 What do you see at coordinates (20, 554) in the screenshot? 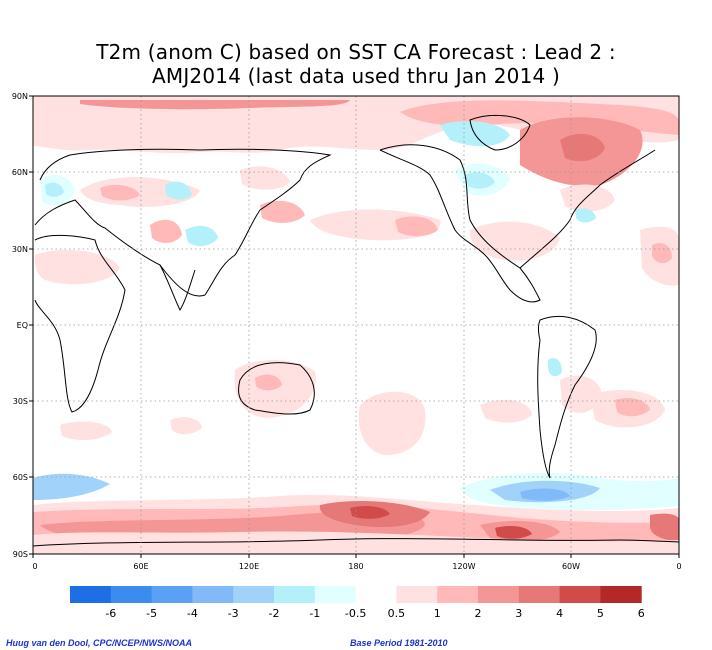
I see `lat-label: 90S` at bounding box center [20, 554].